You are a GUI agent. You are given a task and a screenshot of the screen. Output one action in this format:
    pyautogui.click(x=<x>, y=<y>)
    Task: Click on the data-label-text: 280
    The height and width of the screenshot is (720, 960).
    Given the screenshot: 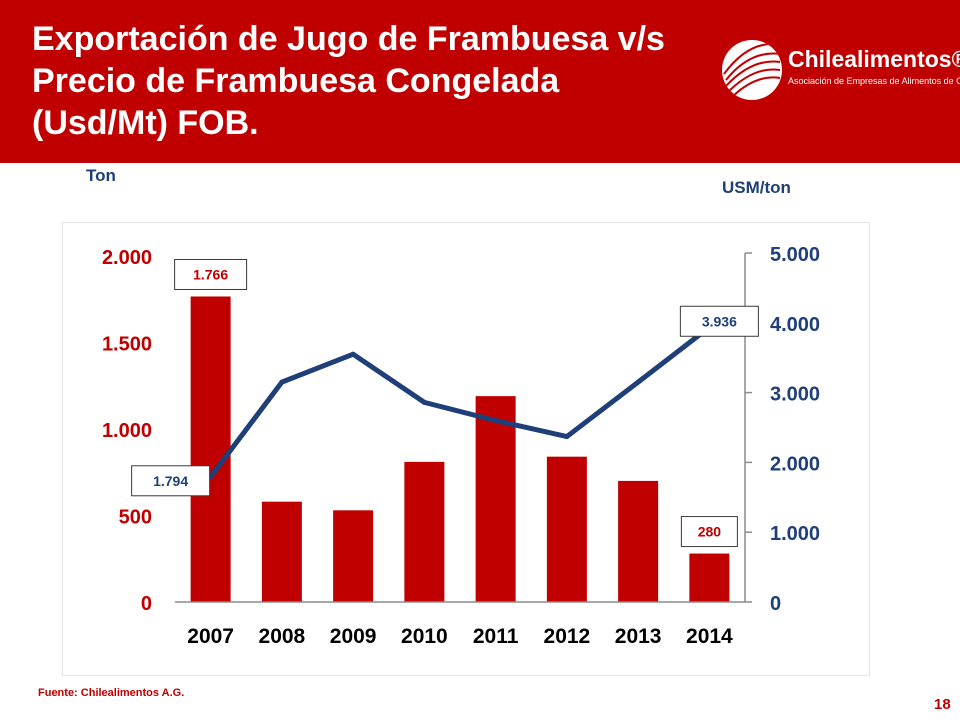 What is the action you would take?
    pyautogui.click(x=710, y=532)
    